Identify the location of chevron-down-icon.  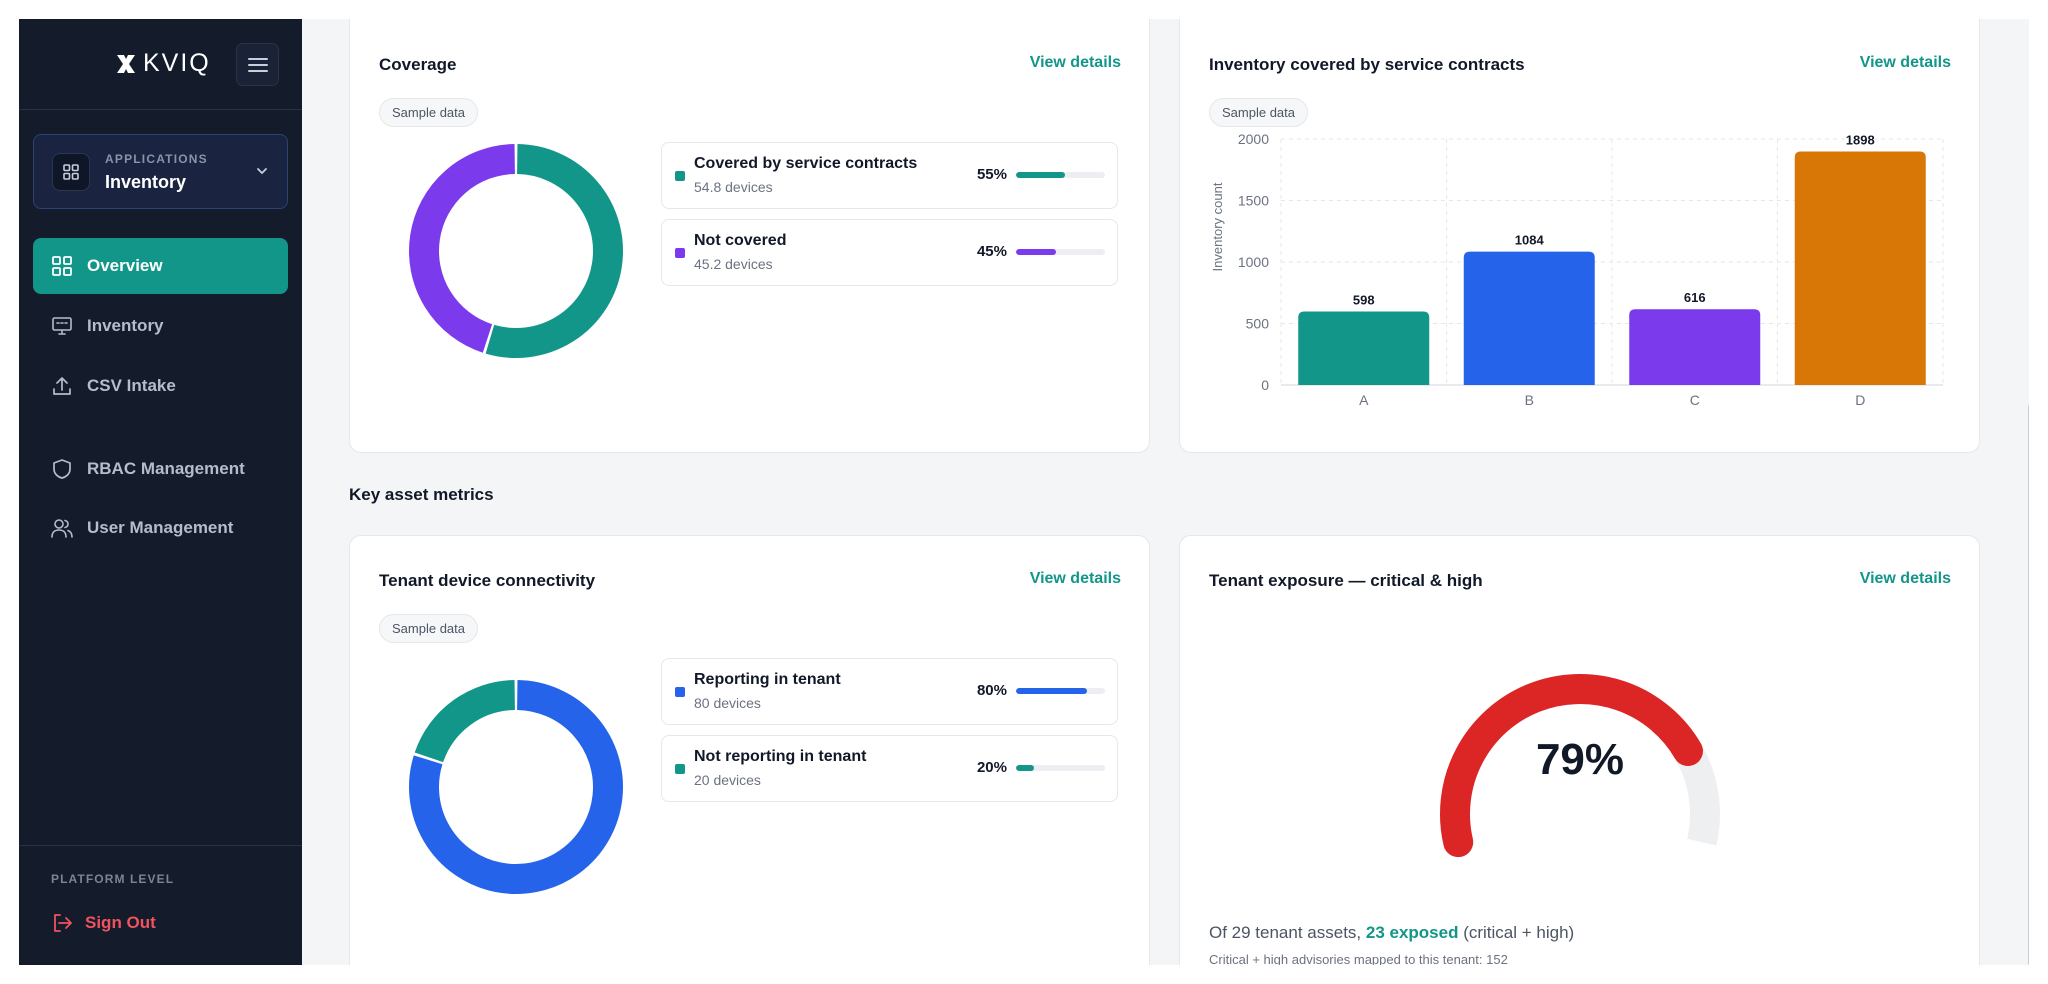
(262, 171).